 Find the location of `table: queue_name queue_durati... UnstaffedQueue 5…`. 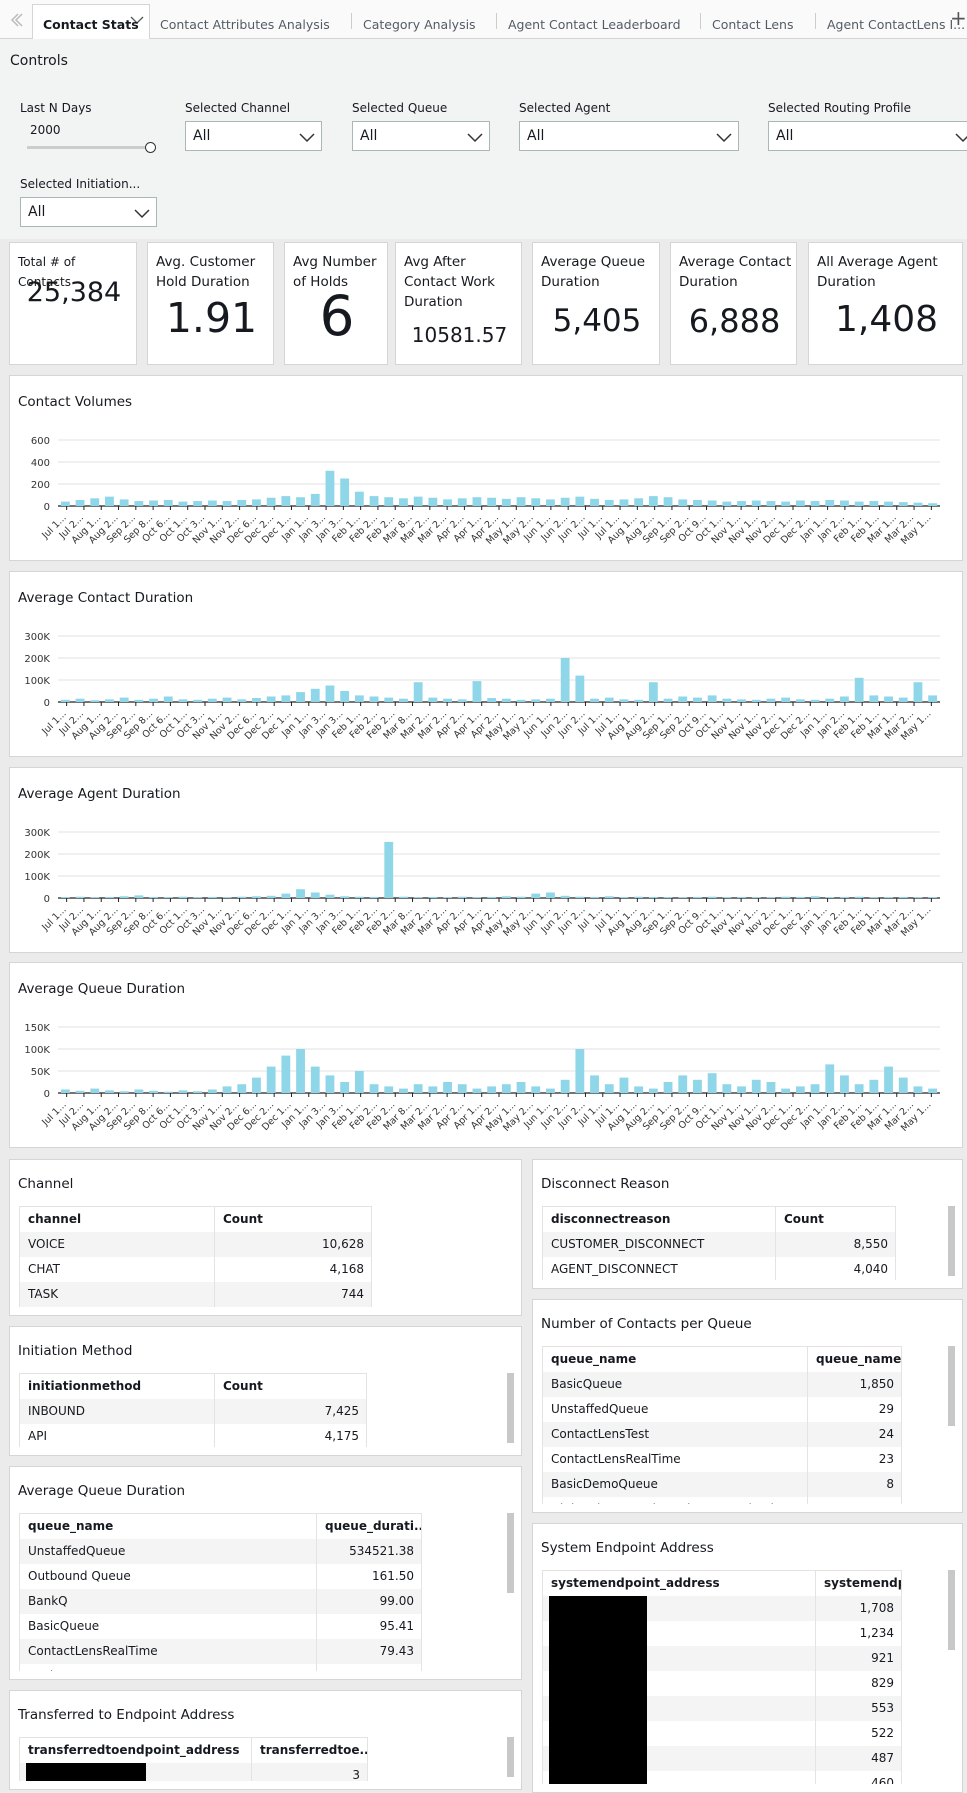

table: queue_name queue_durati... UnstaffedQueue 5… is located at coordinates (220, 1592).